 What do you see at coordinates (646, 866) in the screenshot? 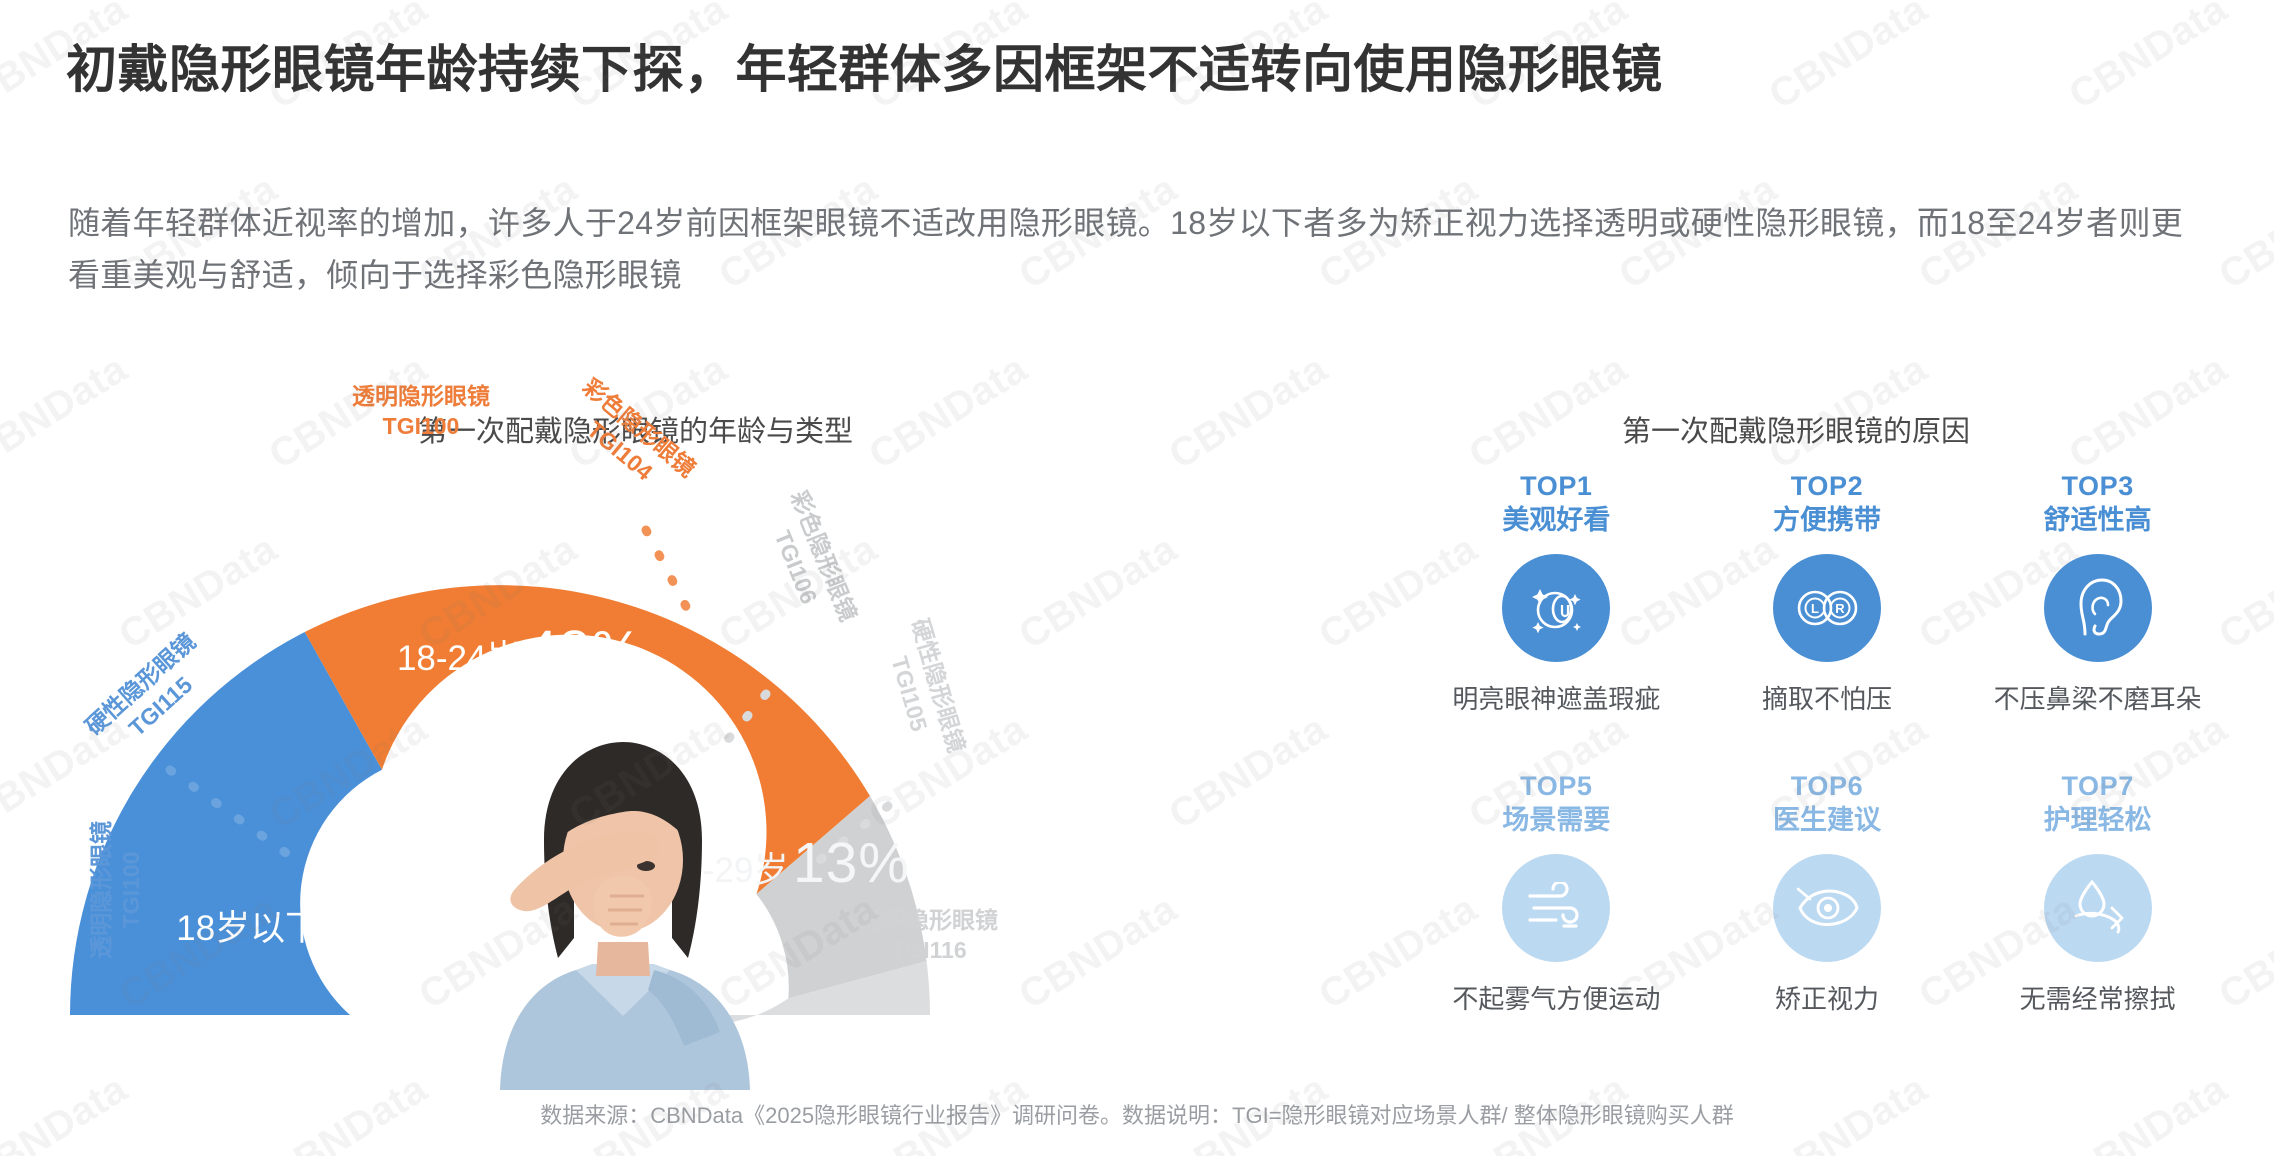
I see `model-right-eye` at bounding box center [646, 866].